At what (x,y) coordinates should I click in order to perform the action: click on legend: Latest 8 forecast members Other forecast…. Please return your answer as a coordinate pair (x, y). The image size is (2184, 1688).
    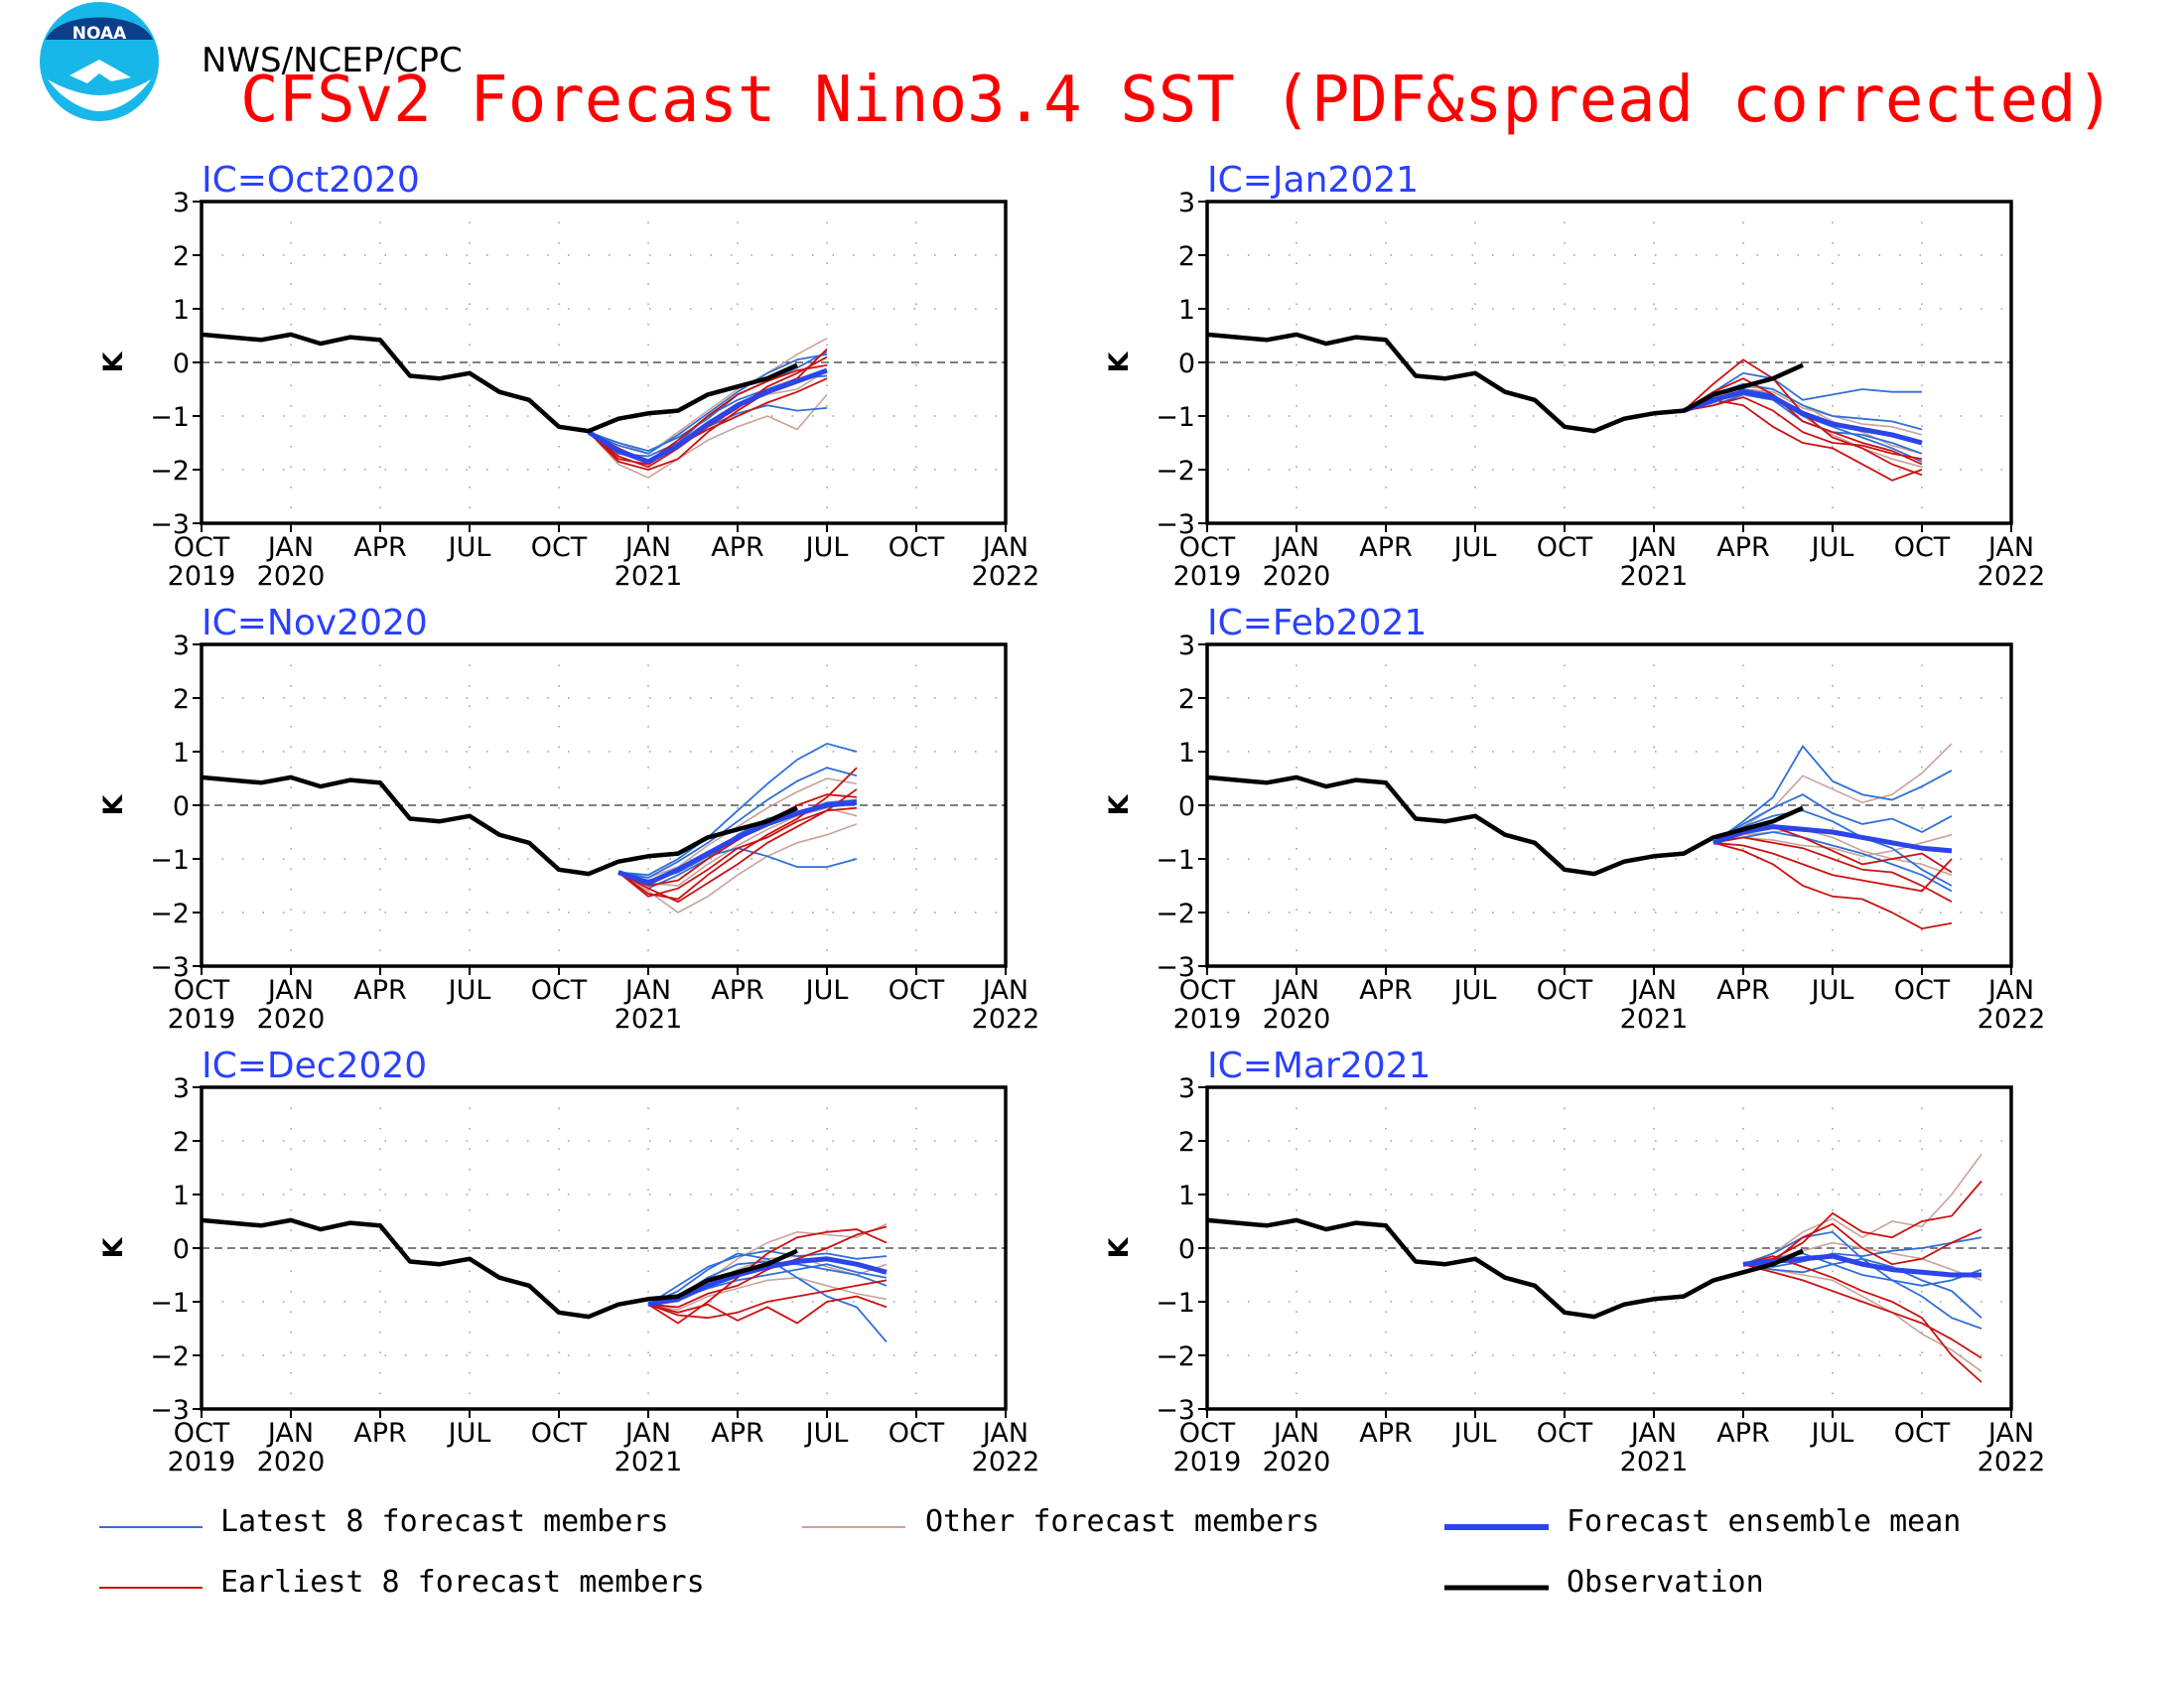
    Looking at the image, I should click on (1030, 1552).